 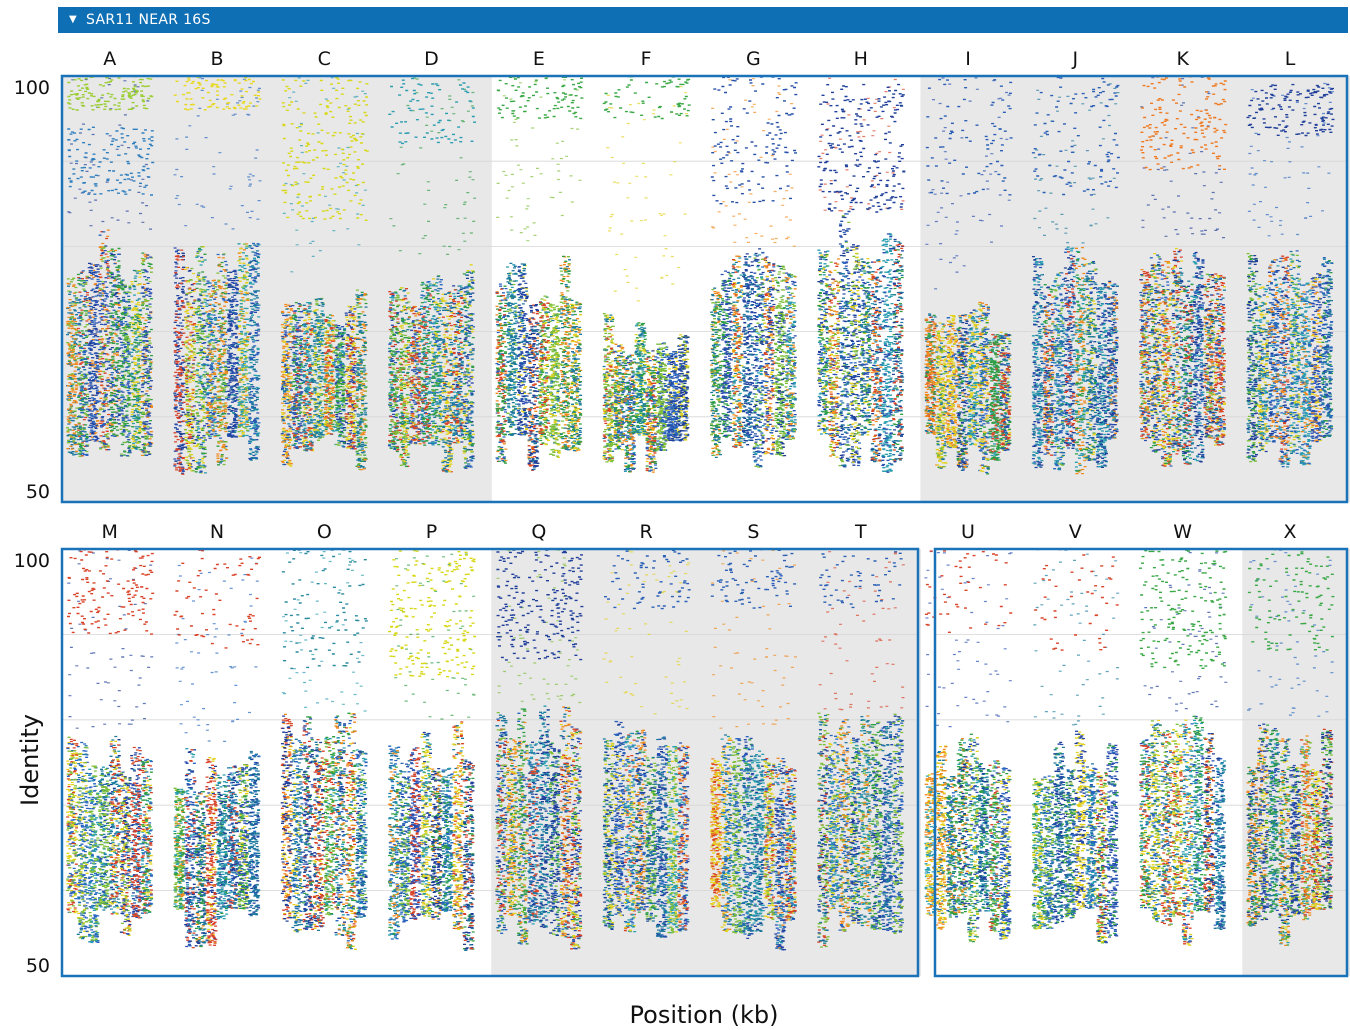 I want to click on sample-points-K, so click(x=1183, y=271).